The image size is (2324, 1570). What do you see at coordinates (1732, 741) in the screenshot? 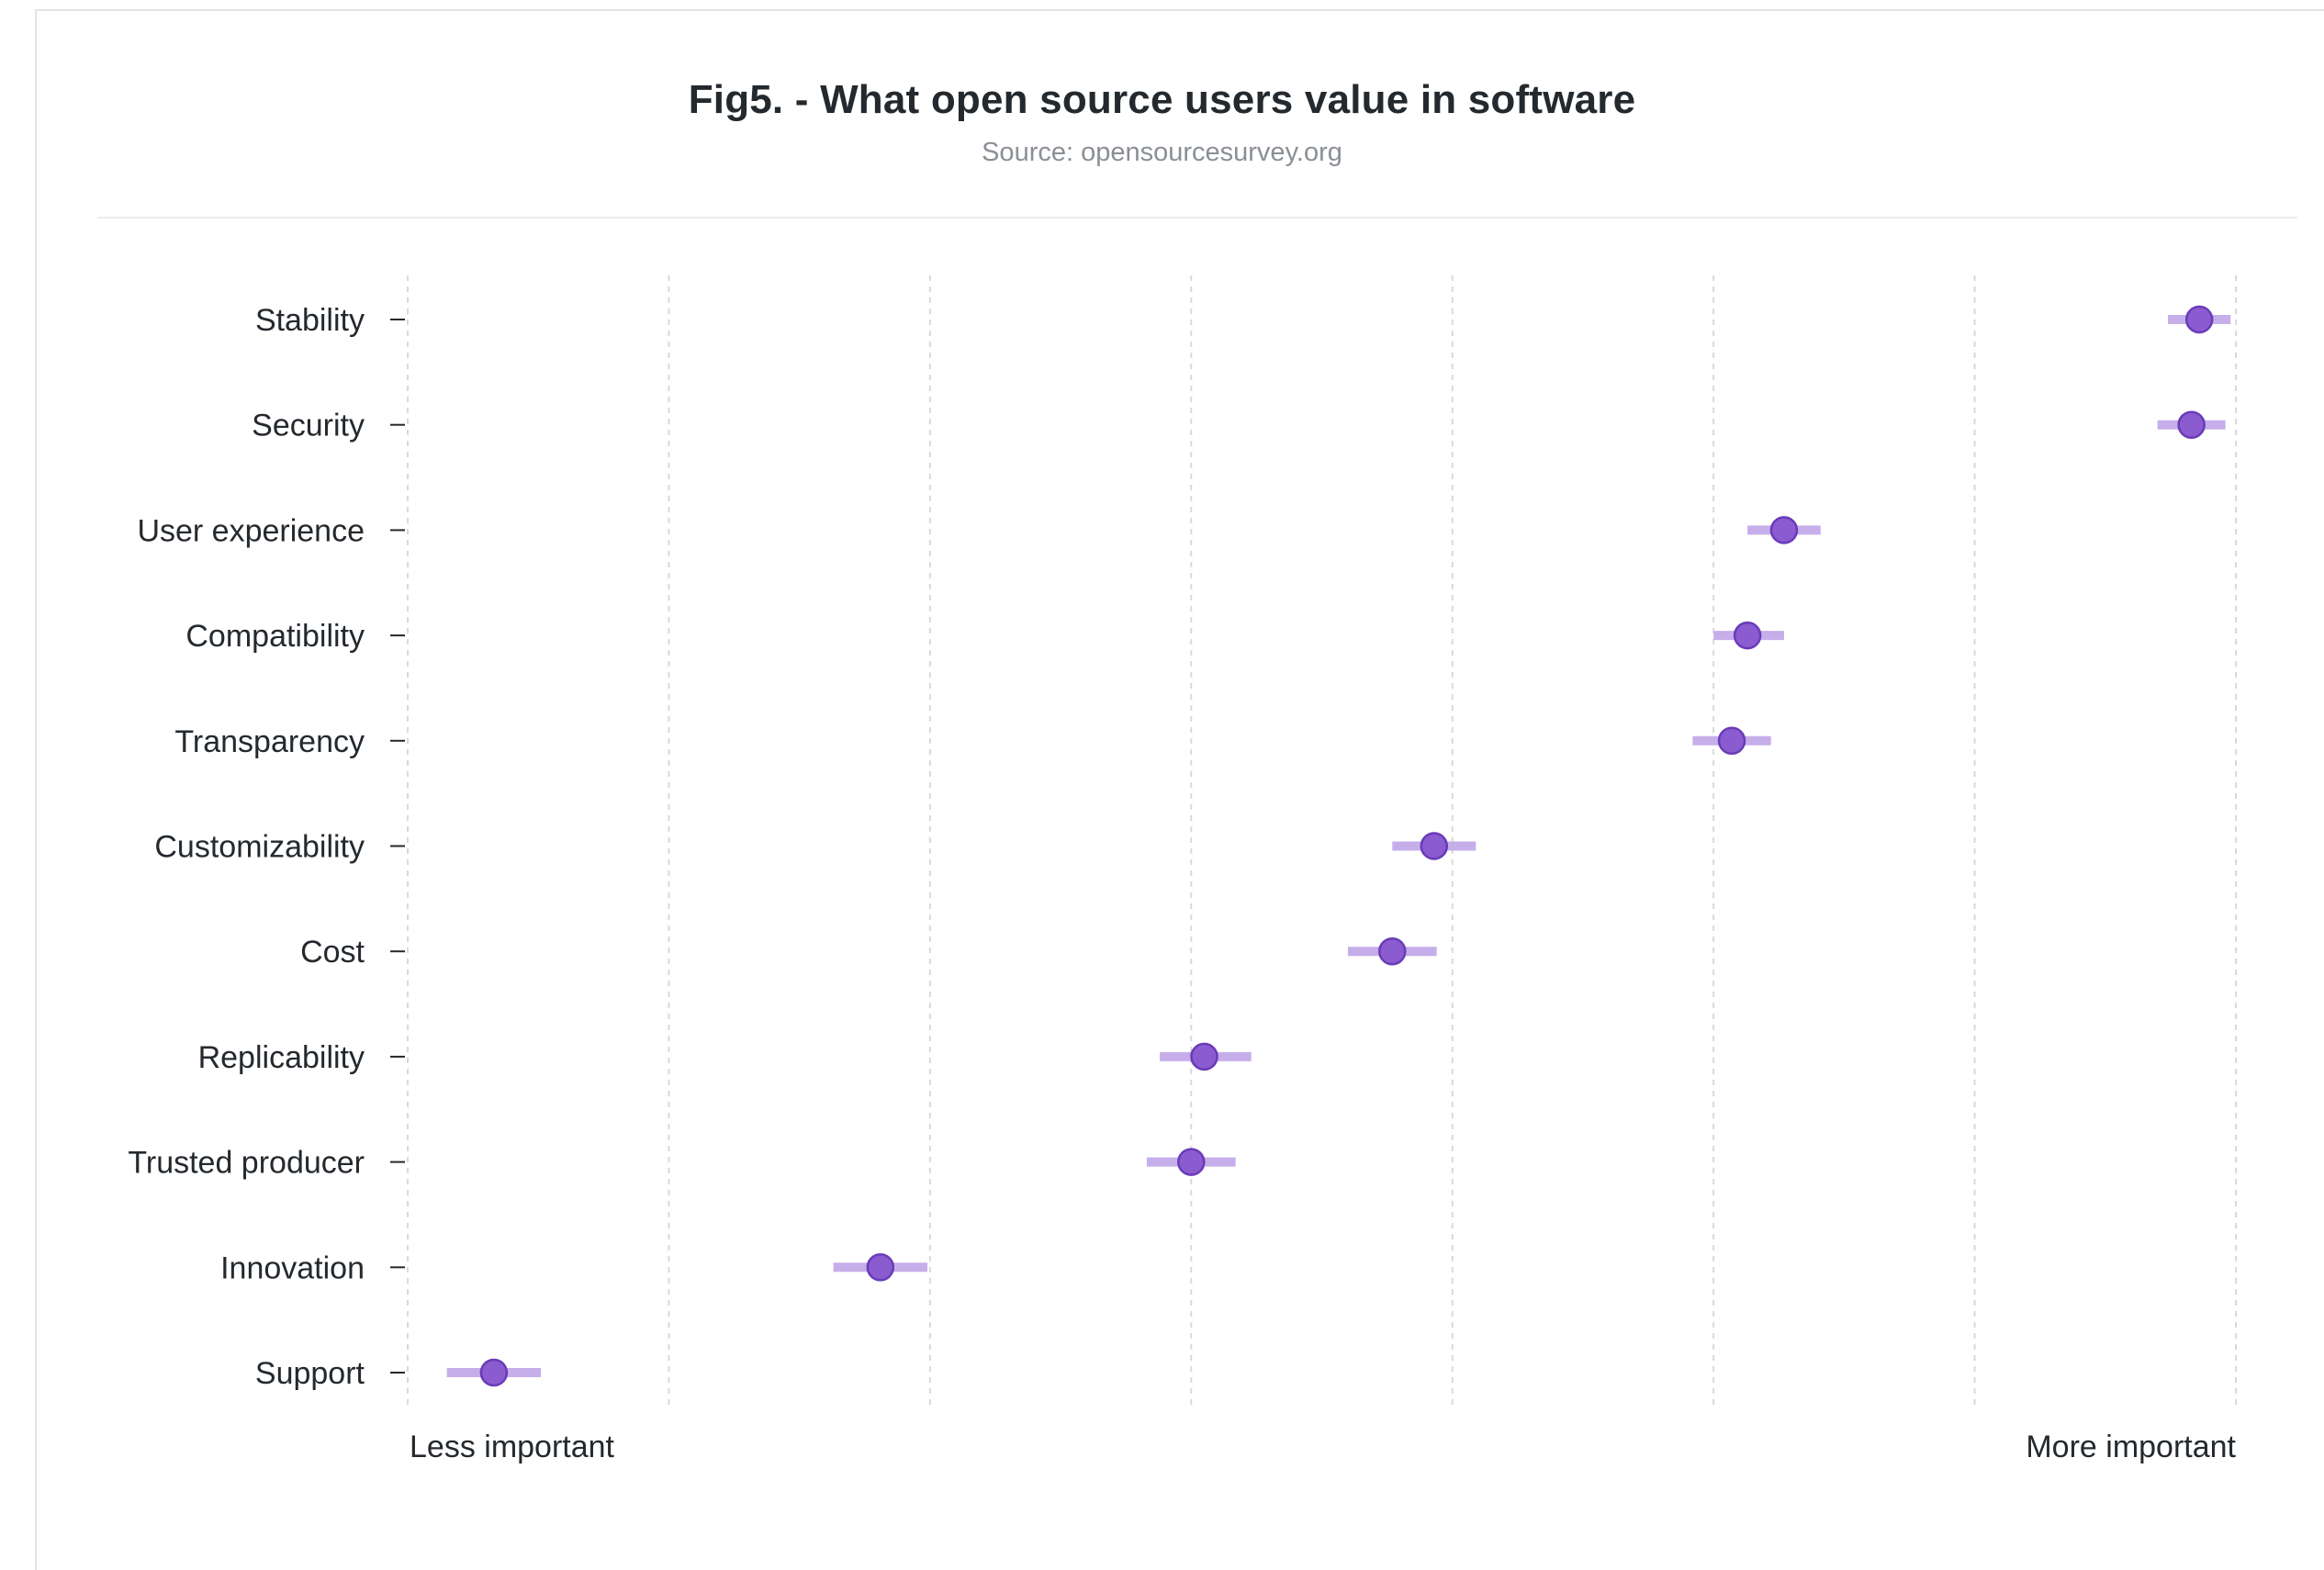
I see `point-transparency` at bounding box center [1732, 741].